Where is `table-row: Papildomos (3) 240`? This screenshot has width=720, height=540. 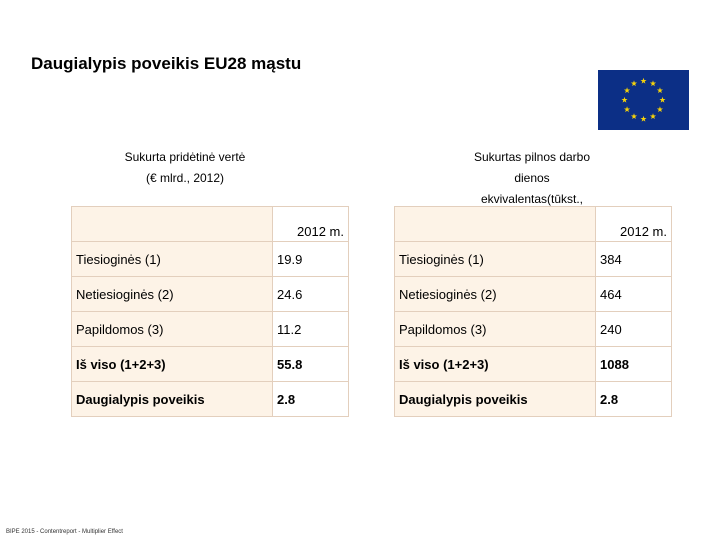
table-row: Papildomos (3) 240 is located at coordinates (533, 329).